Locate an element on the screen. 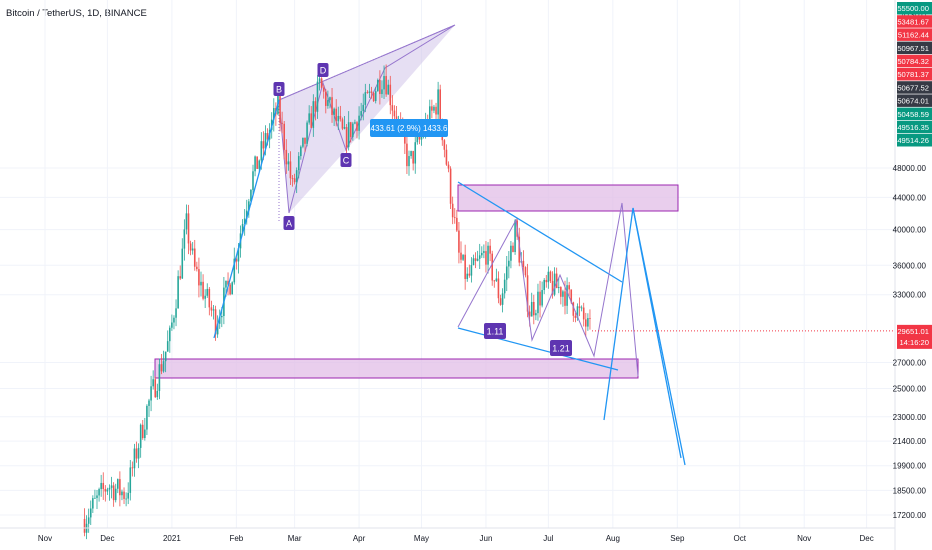  pattern-label-d: D is located at coordinates (323, 70).